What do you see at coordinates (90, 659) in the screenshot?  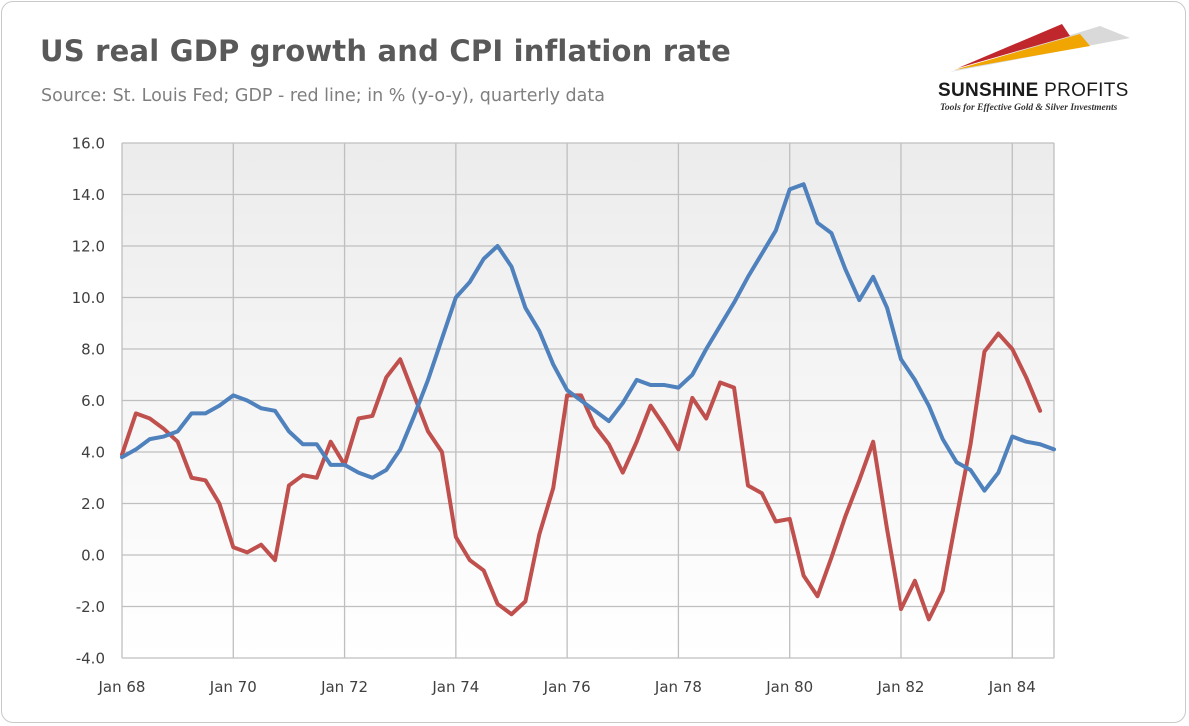 I see `y-tick-label: -4.0` at bounding box center [90, 659].